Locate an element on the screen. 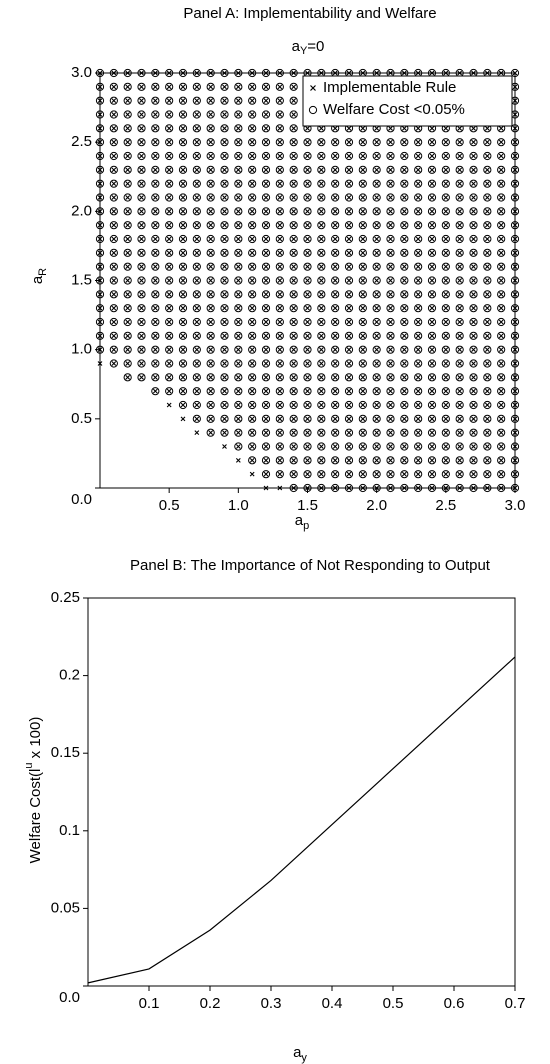  legend-symbol is located at coordinates (313, 88).